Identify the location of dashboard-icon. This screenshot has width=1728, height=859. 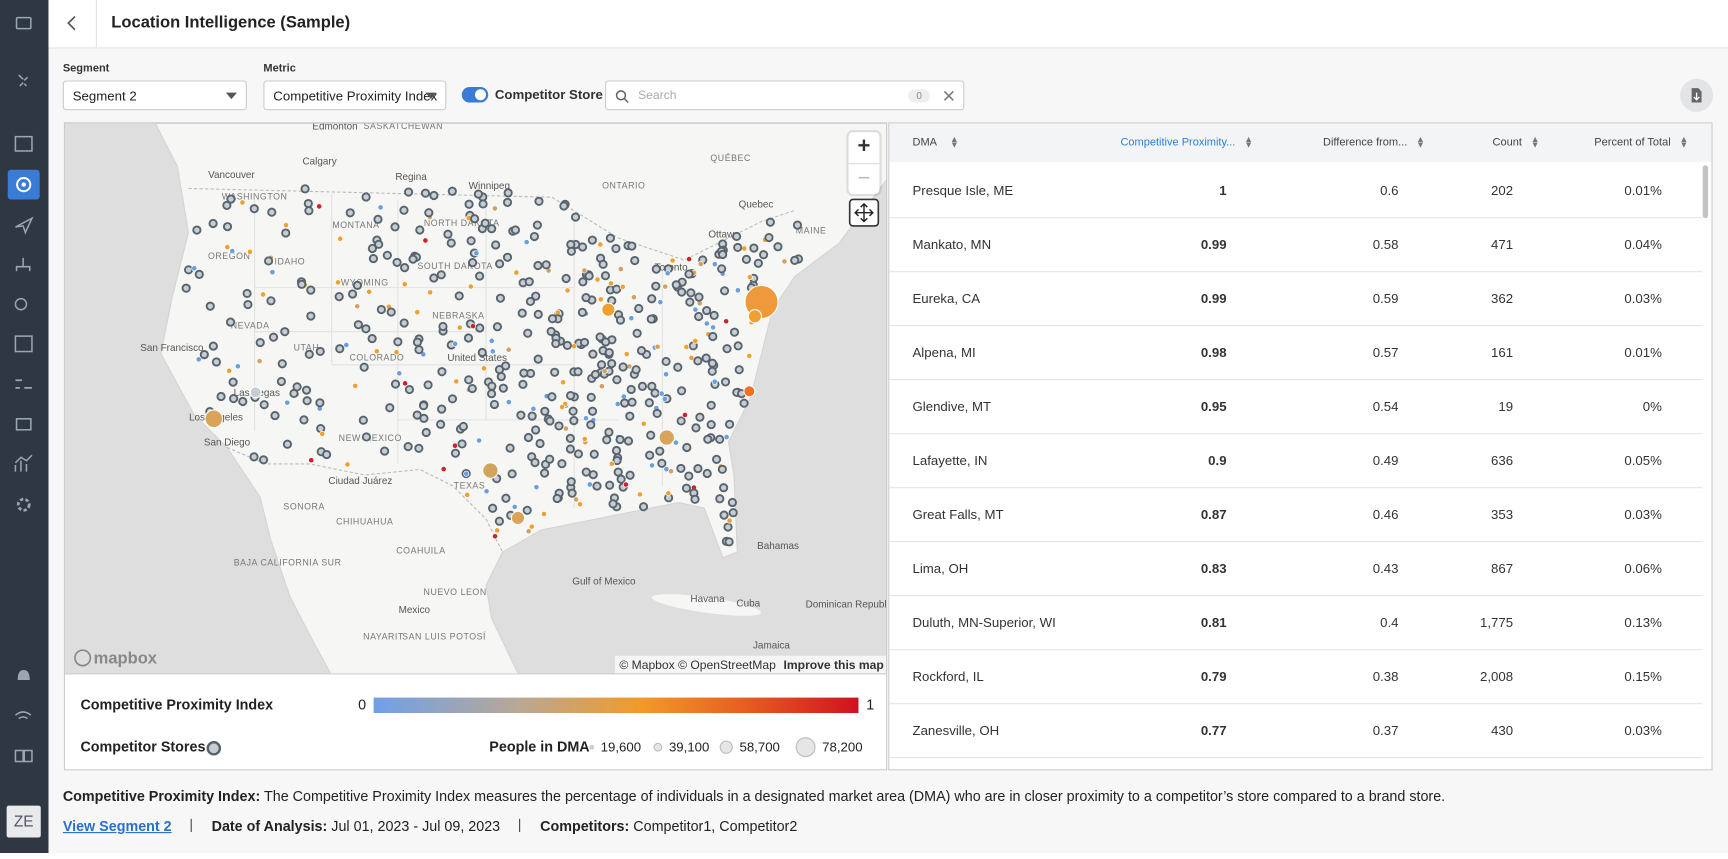
(23, 143).